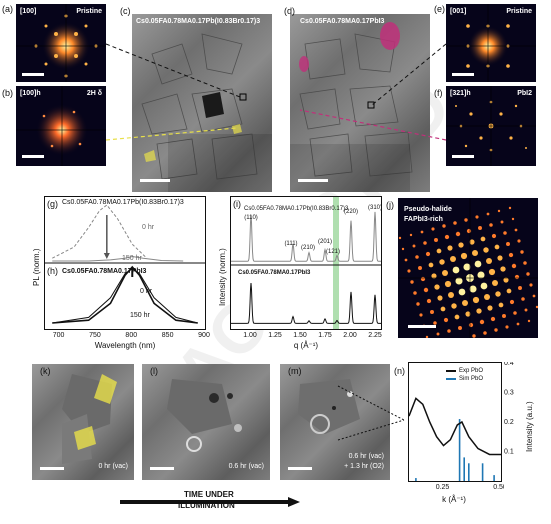 The image size is (551, 524). What do you see at coordinates (140, 315) in the screenshot?
I see `h-label-150hr: 150 hr` at bounding box center [140, 315].